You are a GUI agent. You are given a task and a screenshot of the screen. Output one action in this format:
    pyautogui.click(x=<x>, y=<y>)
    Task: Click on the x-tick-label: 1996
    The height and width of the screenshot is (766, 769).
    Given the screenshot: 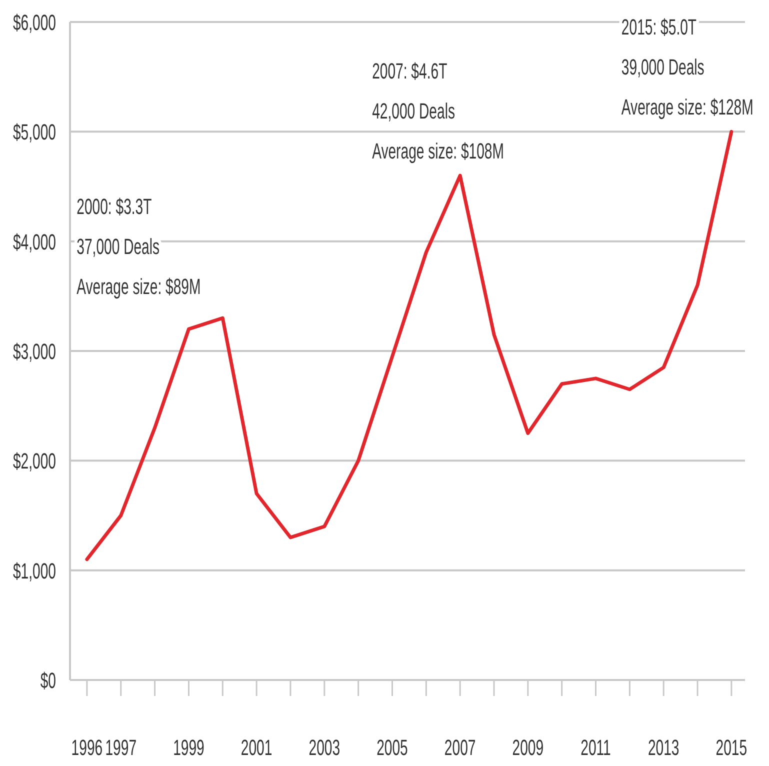 What is the action you would take?
    pyautogui.click(x=87, y=747)
    